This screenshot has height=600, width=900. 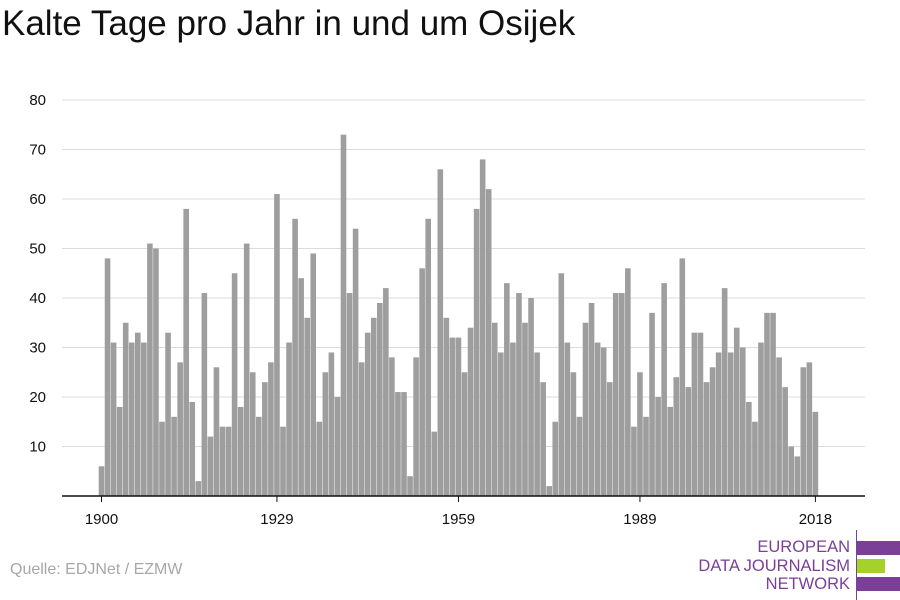 I want to click on x-tick-label: 2018, so click(x=815, y=519).